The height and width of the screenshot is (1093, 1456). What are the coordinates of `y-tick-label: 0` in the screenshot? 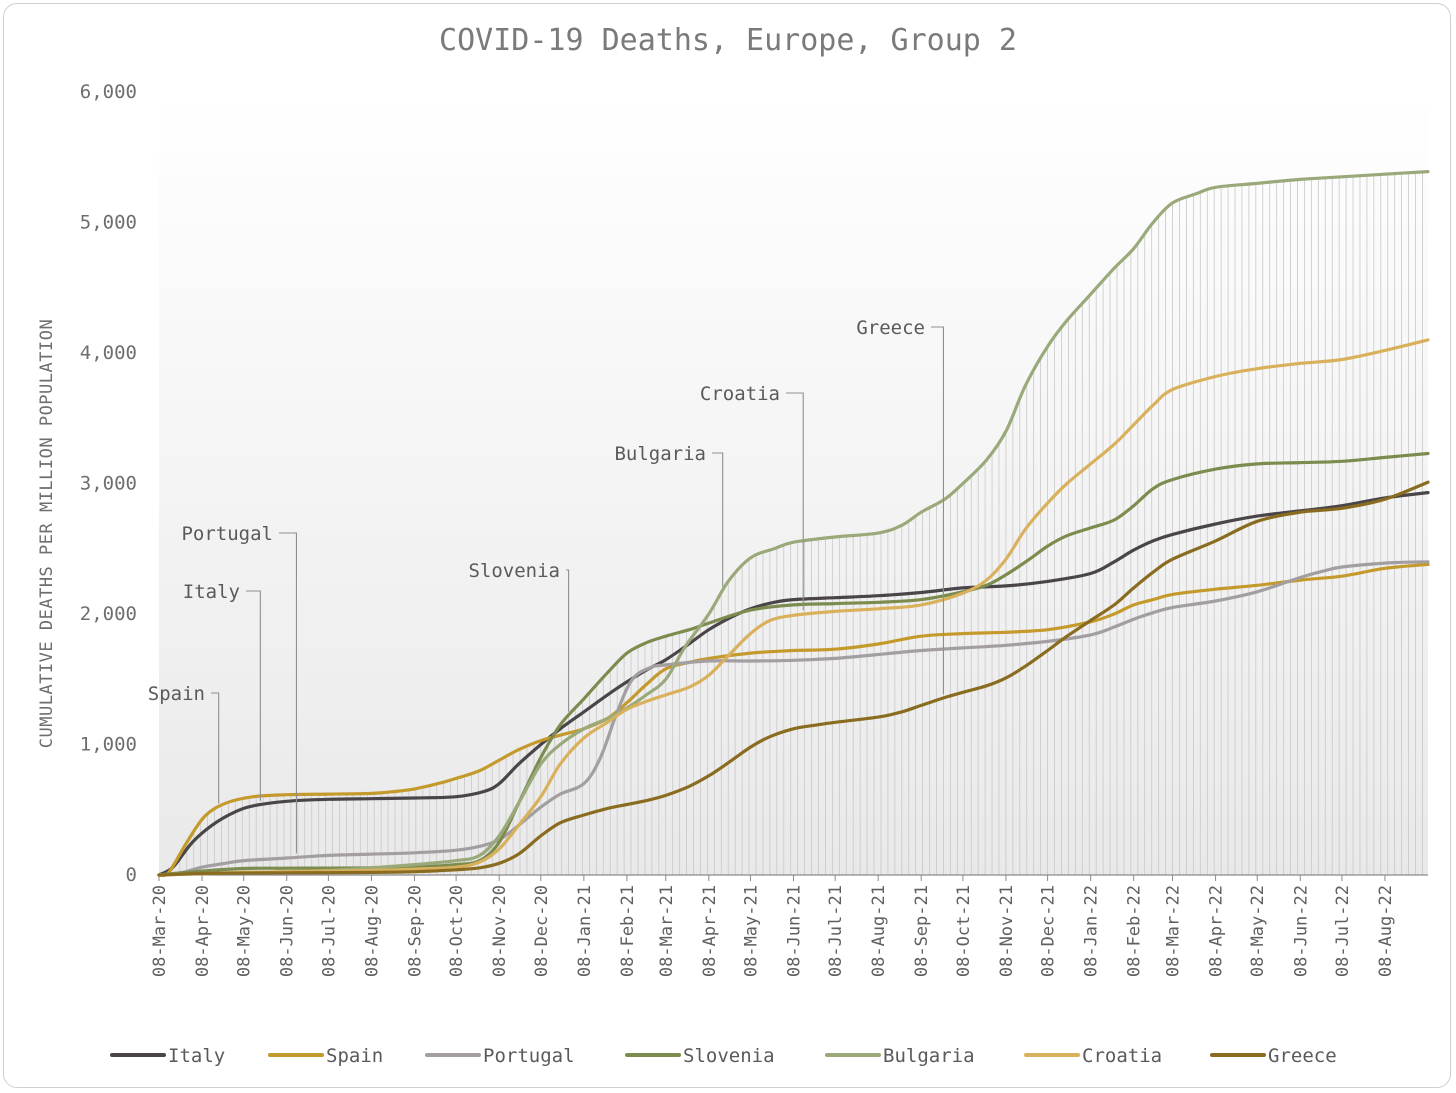 It's located at (131, 875).